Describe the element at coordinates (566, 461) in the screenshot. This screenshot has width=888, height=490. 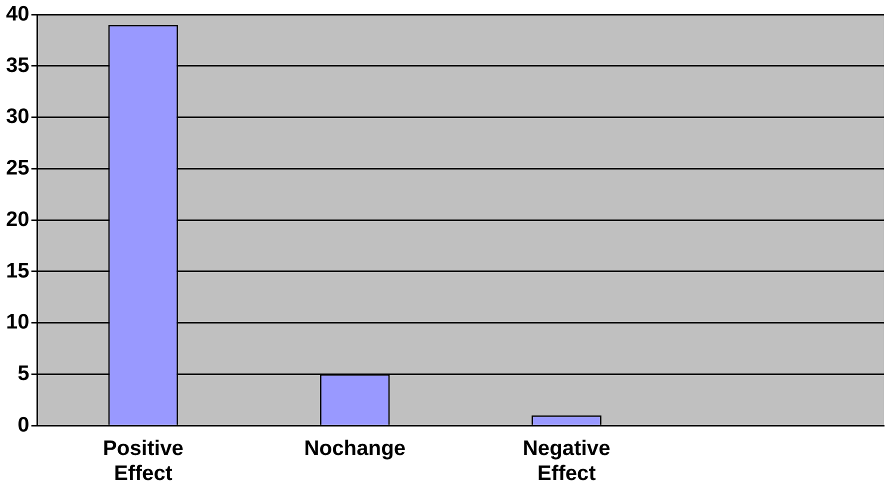
I see `x-tick-label: Negative Effect` at that location.